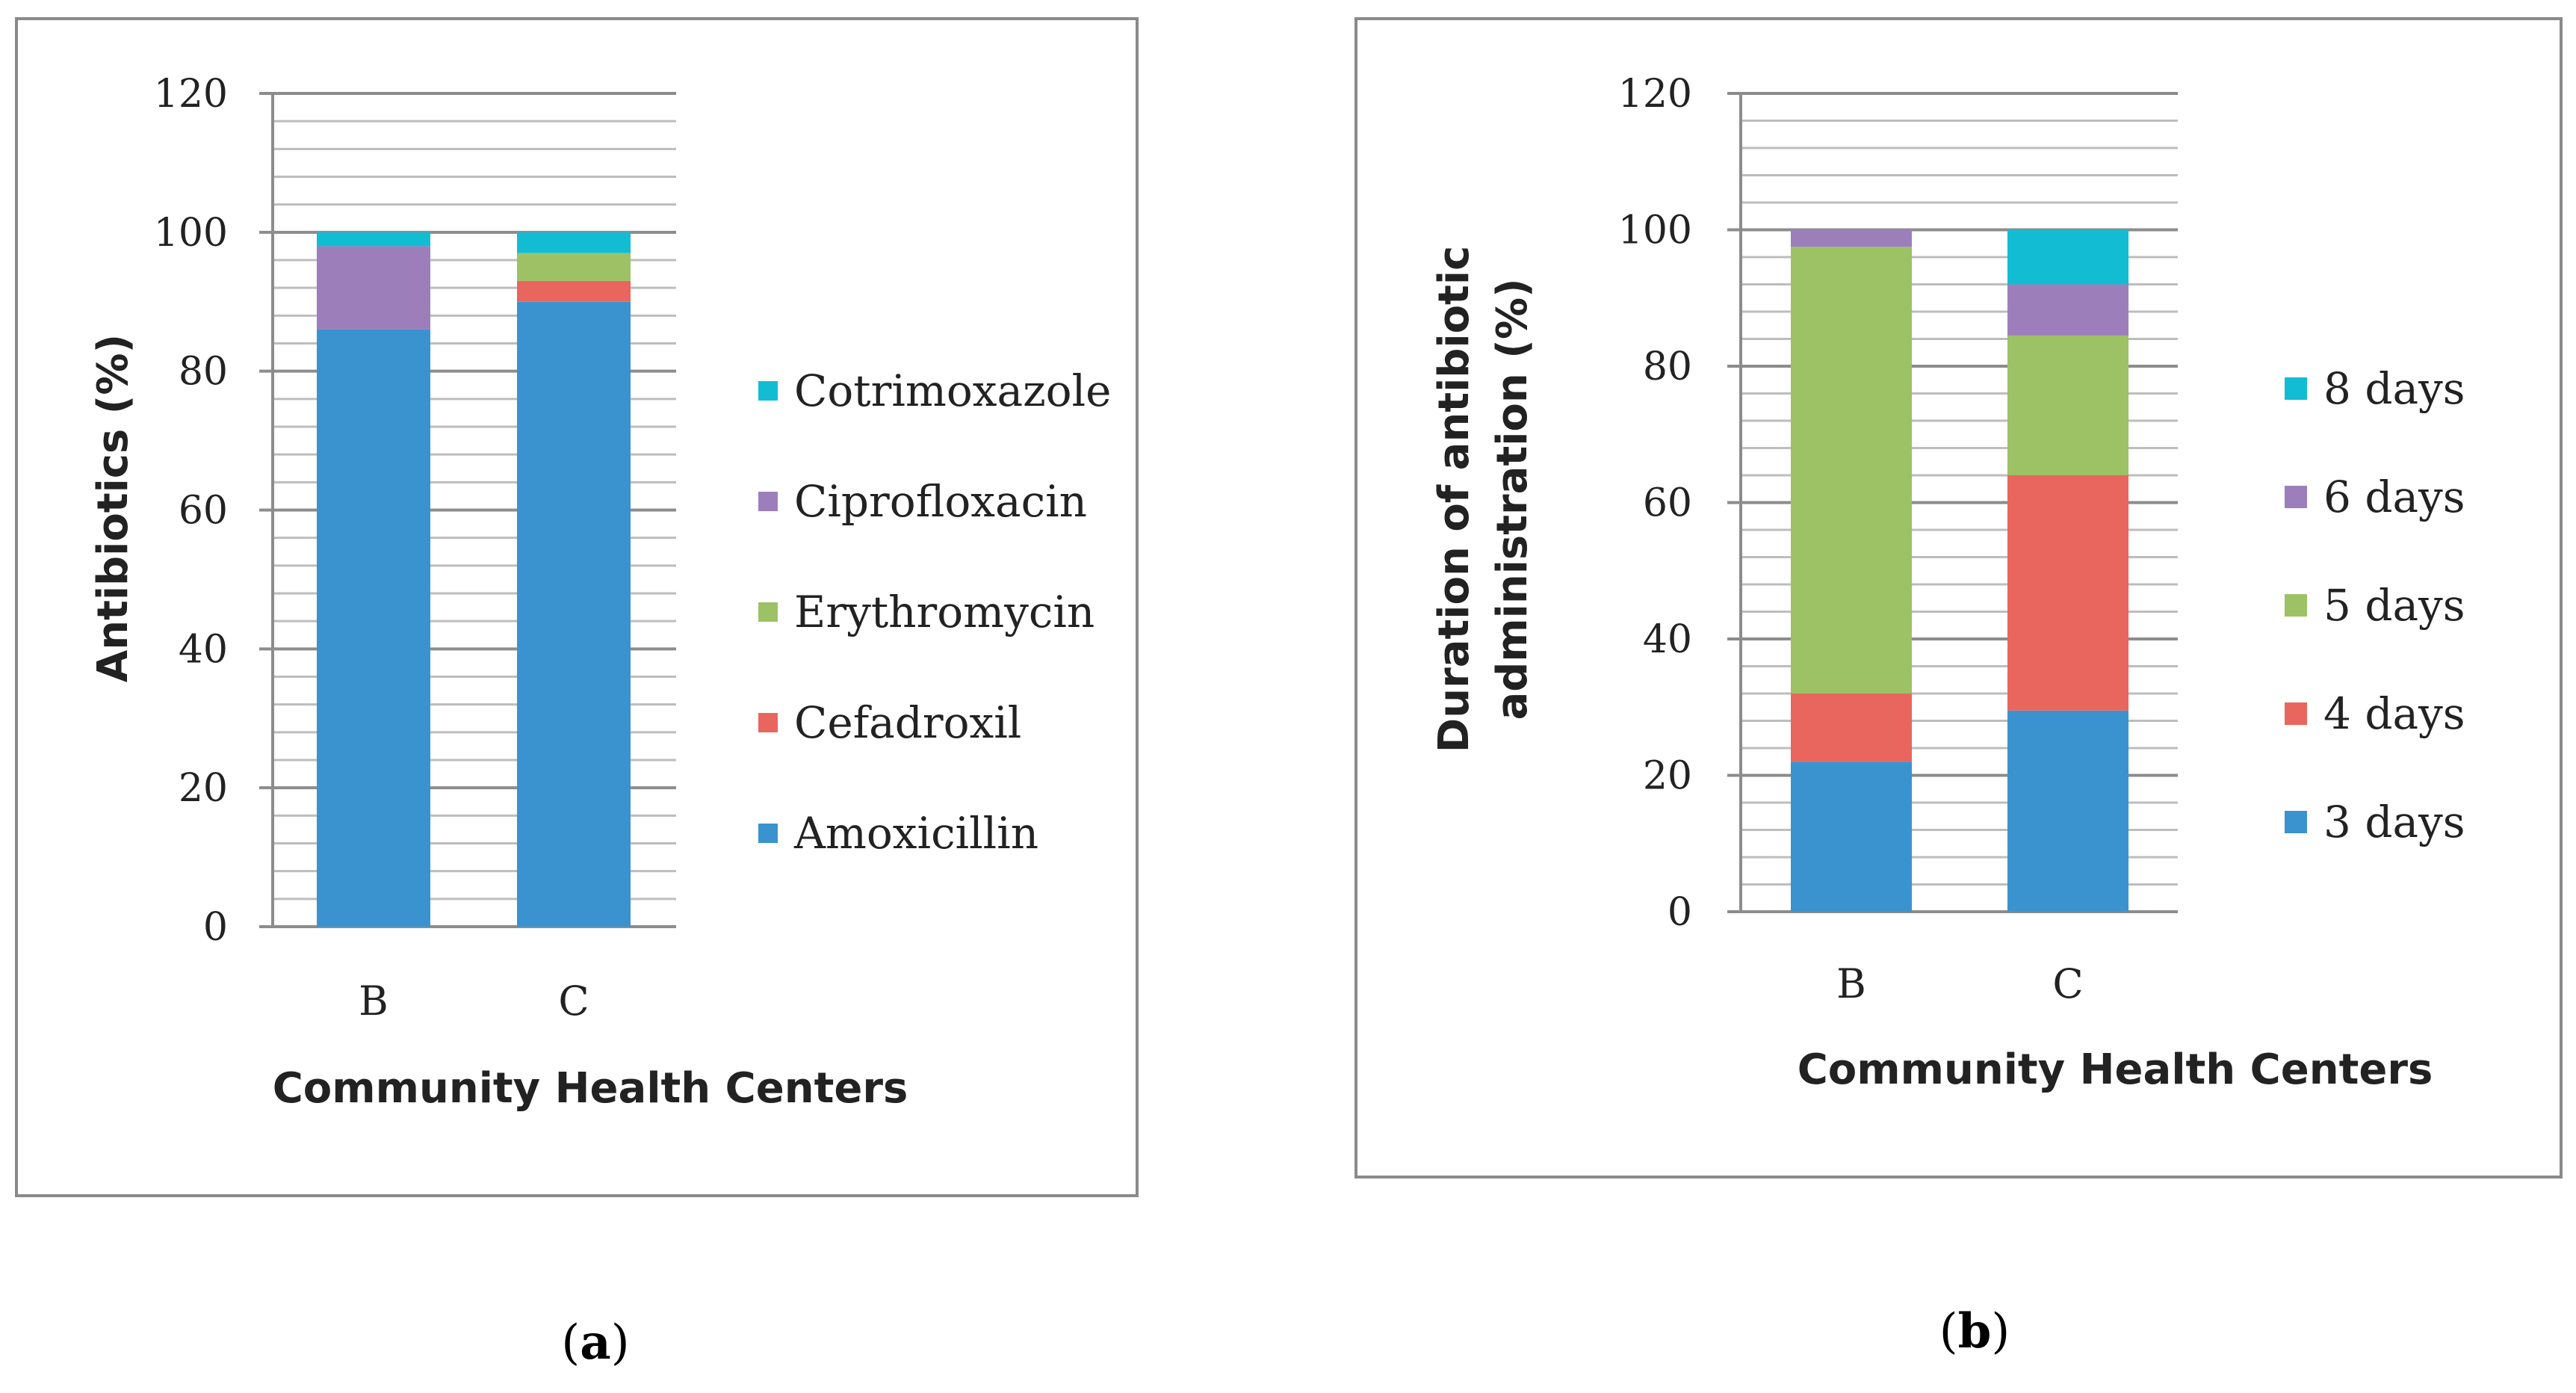 The width and height of the screenshot is (2576, 1393). Describe the element at coordinates (2394, 497) in the screenshot. I see `legend-label: 6 days` at that location.